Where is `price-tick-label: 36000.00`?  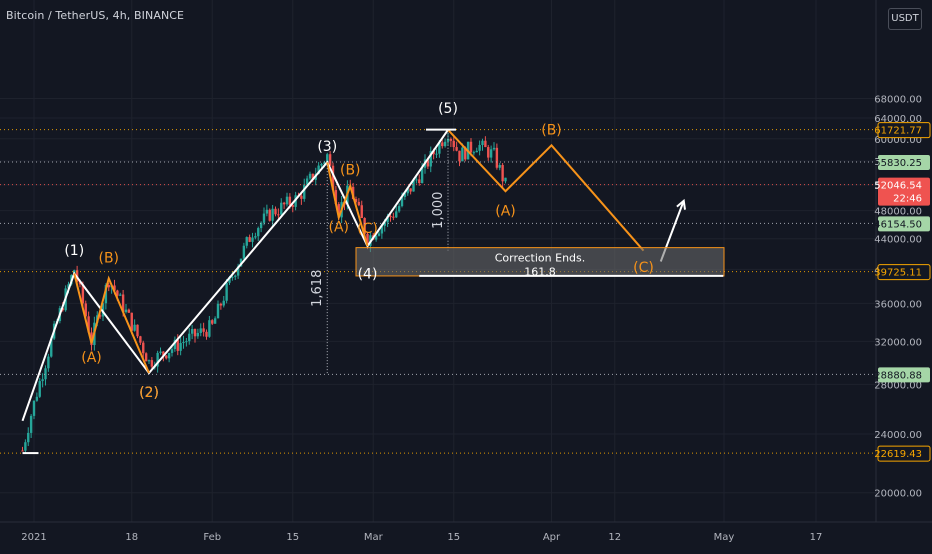 price-tick-label: 36000.00 is located at coordinates (898, 304).